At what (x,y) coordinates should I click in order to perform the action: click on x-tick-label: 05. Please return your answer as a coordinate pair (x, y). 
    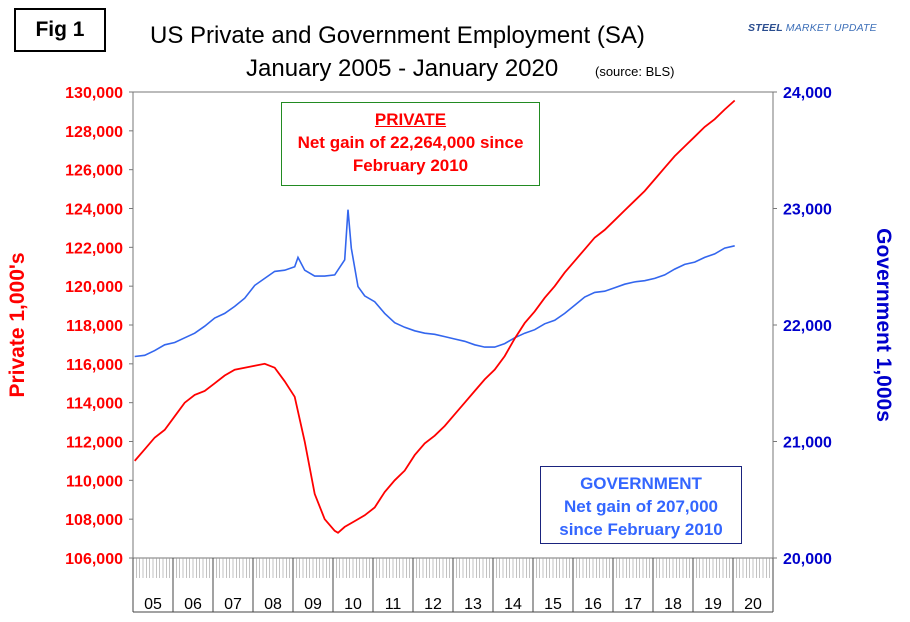
    Looking at the image, I should click on (153, 604).